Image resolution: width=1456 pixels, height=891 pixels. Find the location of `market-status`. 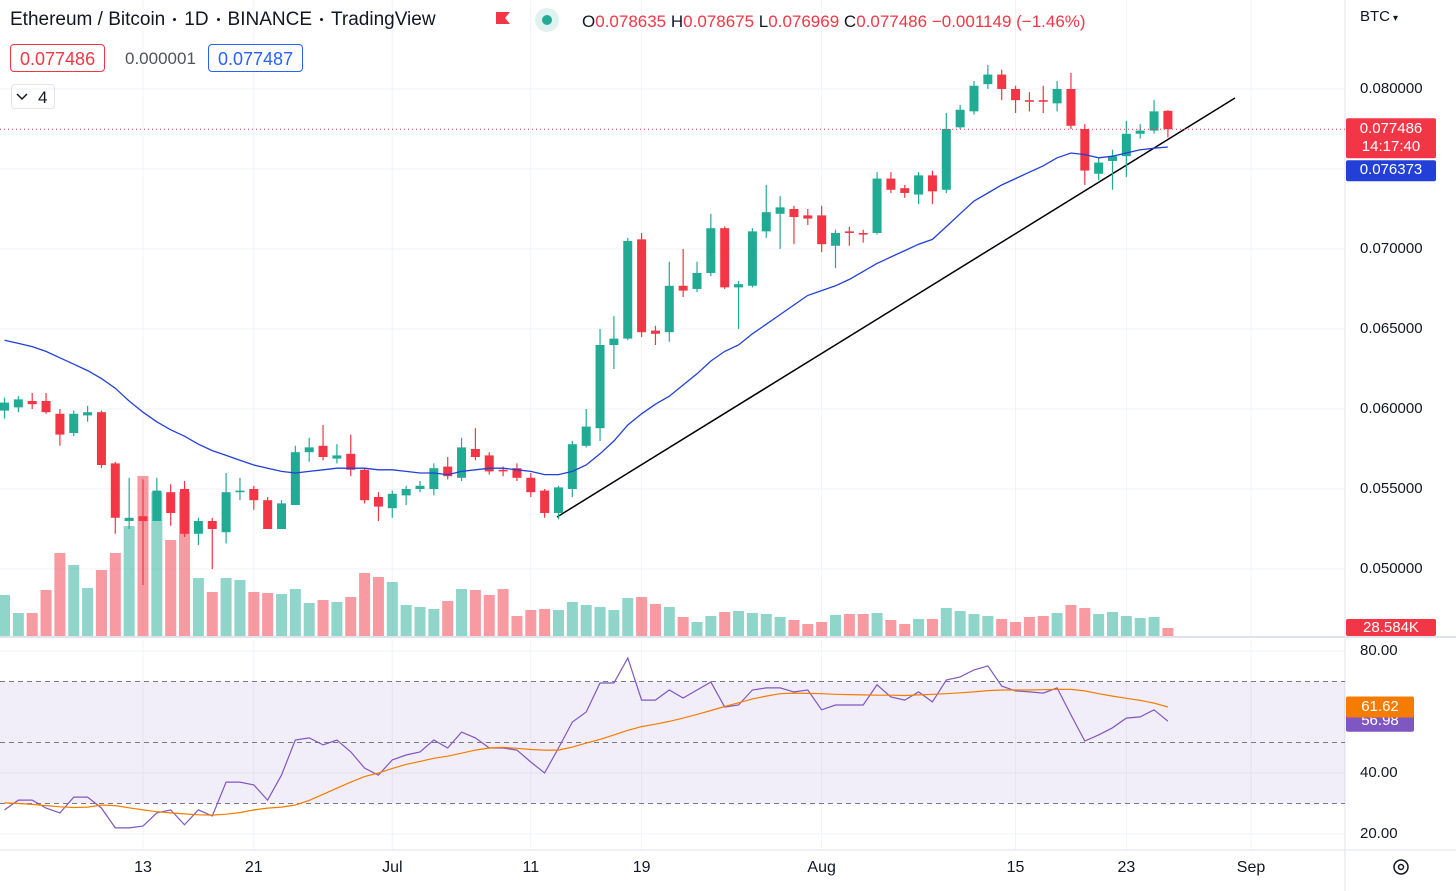

market-status is located at coordinates (547, 20).